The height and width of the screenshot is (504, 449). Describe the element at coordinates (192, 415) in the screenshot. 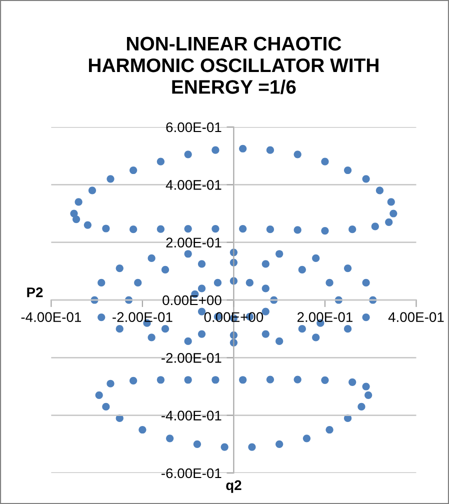

I see `y-tick-label: -4.00E-01` at that location.